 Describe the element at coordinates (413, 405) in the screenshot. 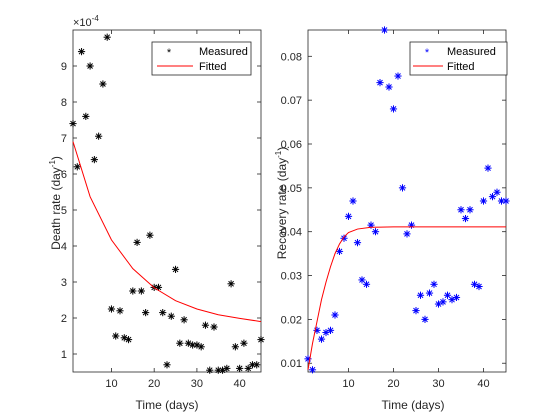

I see `recovery-rate-x-axis-label: Time (days)` at that location.